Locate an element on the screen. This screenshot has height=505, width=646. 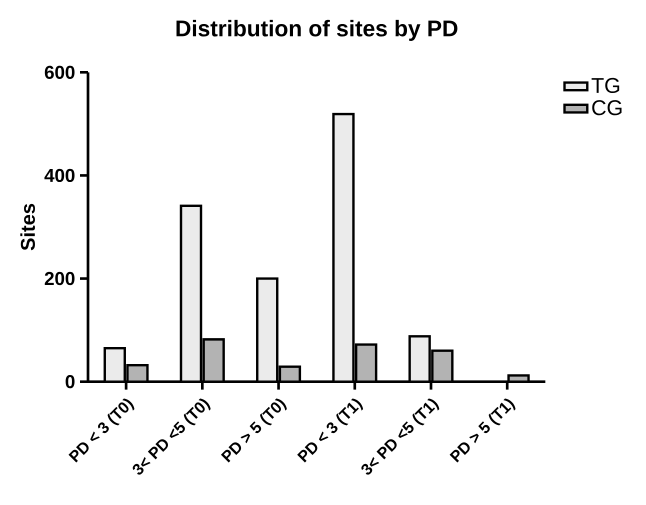
legend-label: CG is located at coordinates (607, 108).